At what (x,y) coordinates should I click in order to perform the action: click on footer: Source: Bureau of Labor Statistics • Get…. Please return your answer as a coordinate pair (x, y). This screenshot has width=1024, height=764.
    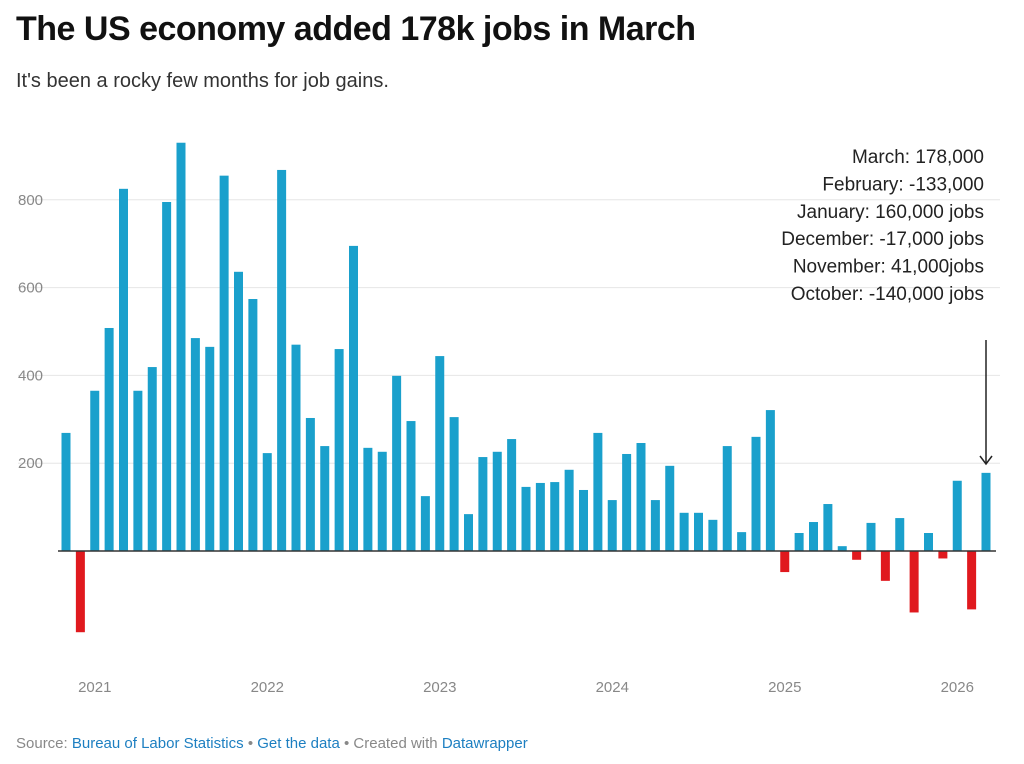
    Looking at the image, I should click on (272, 743).